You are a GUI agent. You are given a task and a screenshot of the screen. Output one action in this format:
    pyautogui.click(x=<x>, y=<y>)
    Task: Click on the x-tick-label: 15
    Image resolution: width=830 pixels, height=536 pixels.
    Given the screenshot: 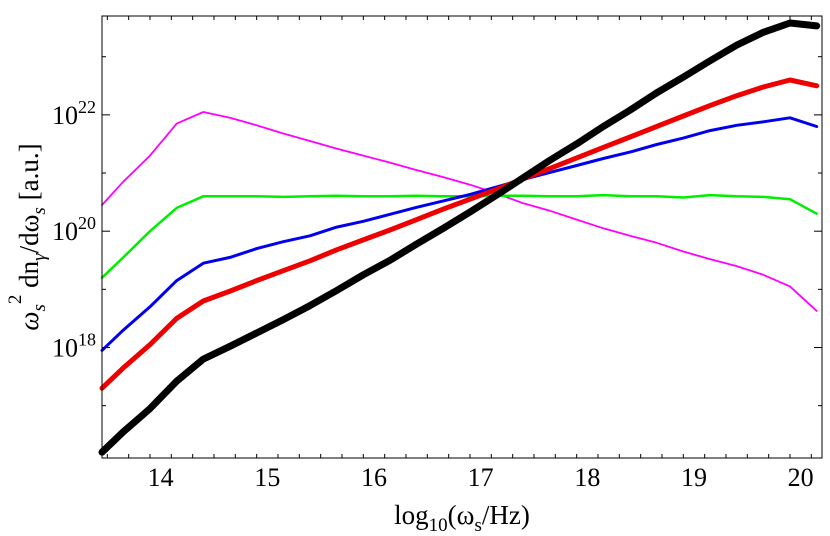 What is the action you would take?
    pyautogui.click(x=267, y=477)
    